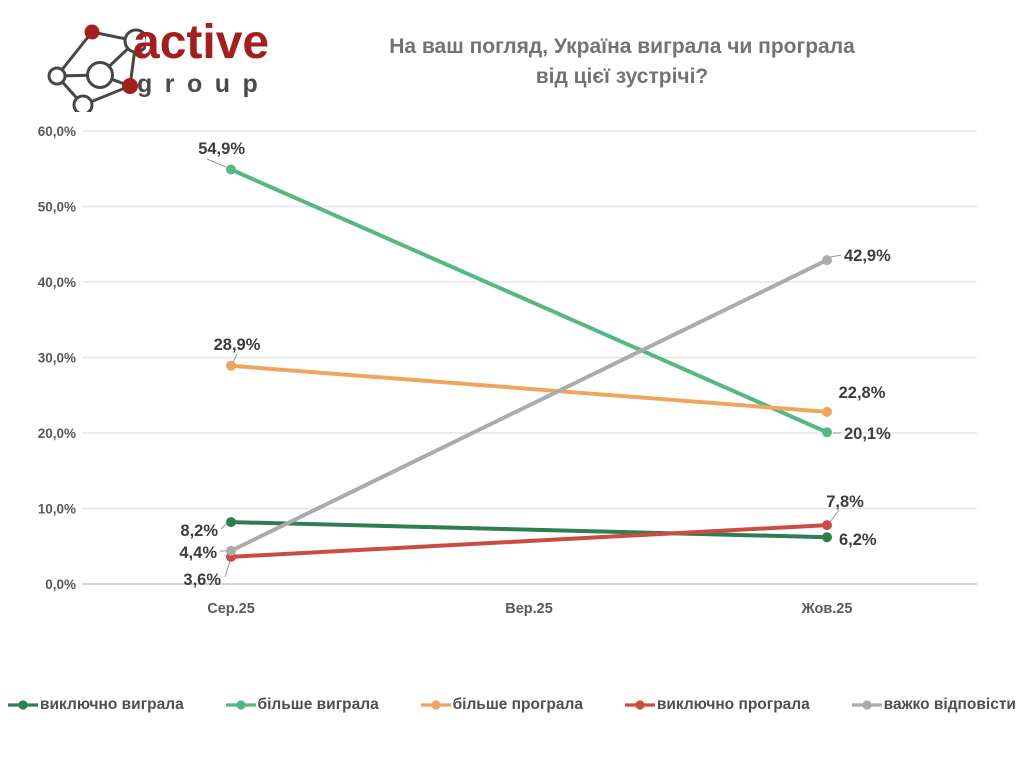  I want to click on legend-item: важко відповісти, so click(933, 705).